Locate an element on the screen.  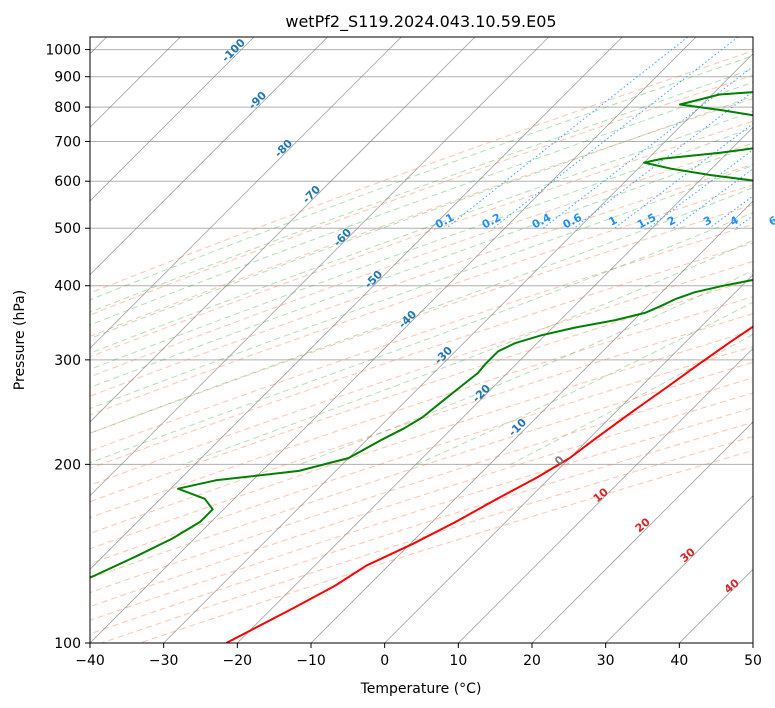
x-tick-label: 50 is located at coordinates (753, 661).